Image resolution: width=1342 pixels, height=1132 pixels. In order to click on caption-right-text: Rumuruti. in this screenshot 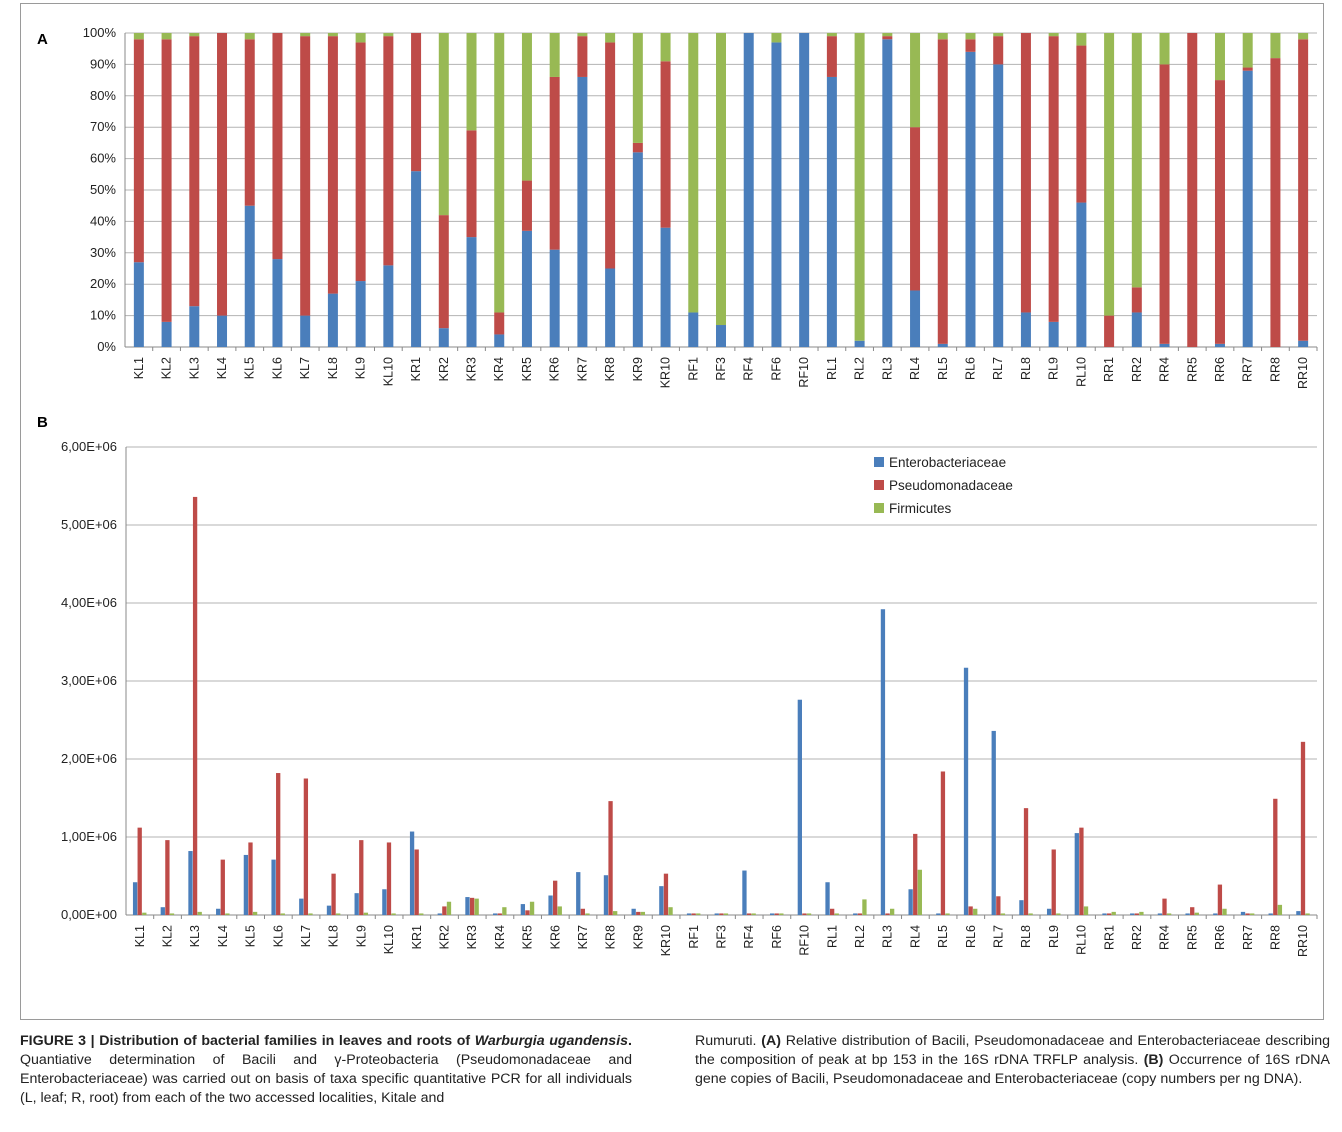, I will do `click(728, 1041)`.